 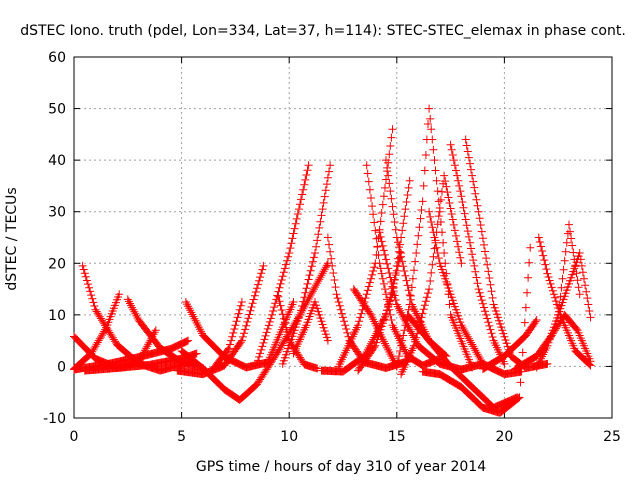 I want to click on x-tick-labels: 0 5 10 15 20 25, so click(x=345, y=437).